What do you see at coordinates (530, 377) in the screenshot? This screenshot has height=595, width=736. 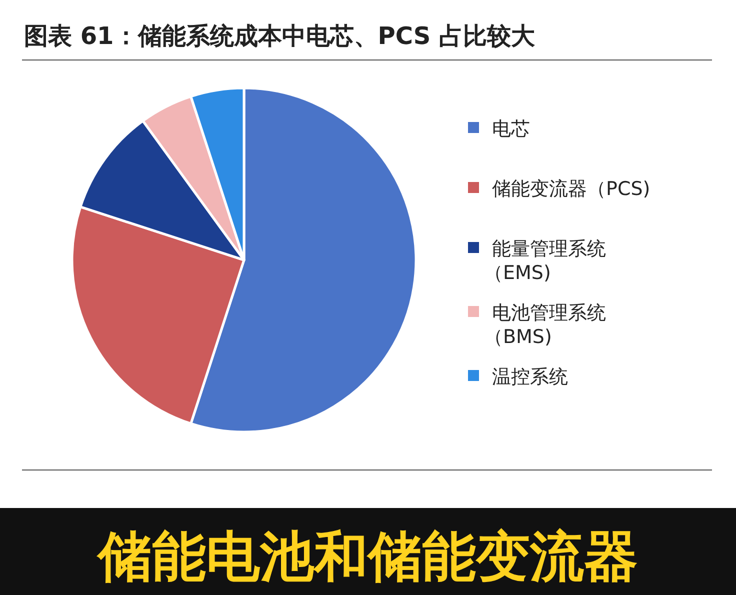 I see `legend-label: 温控系统` at bounding box center [530, 377].